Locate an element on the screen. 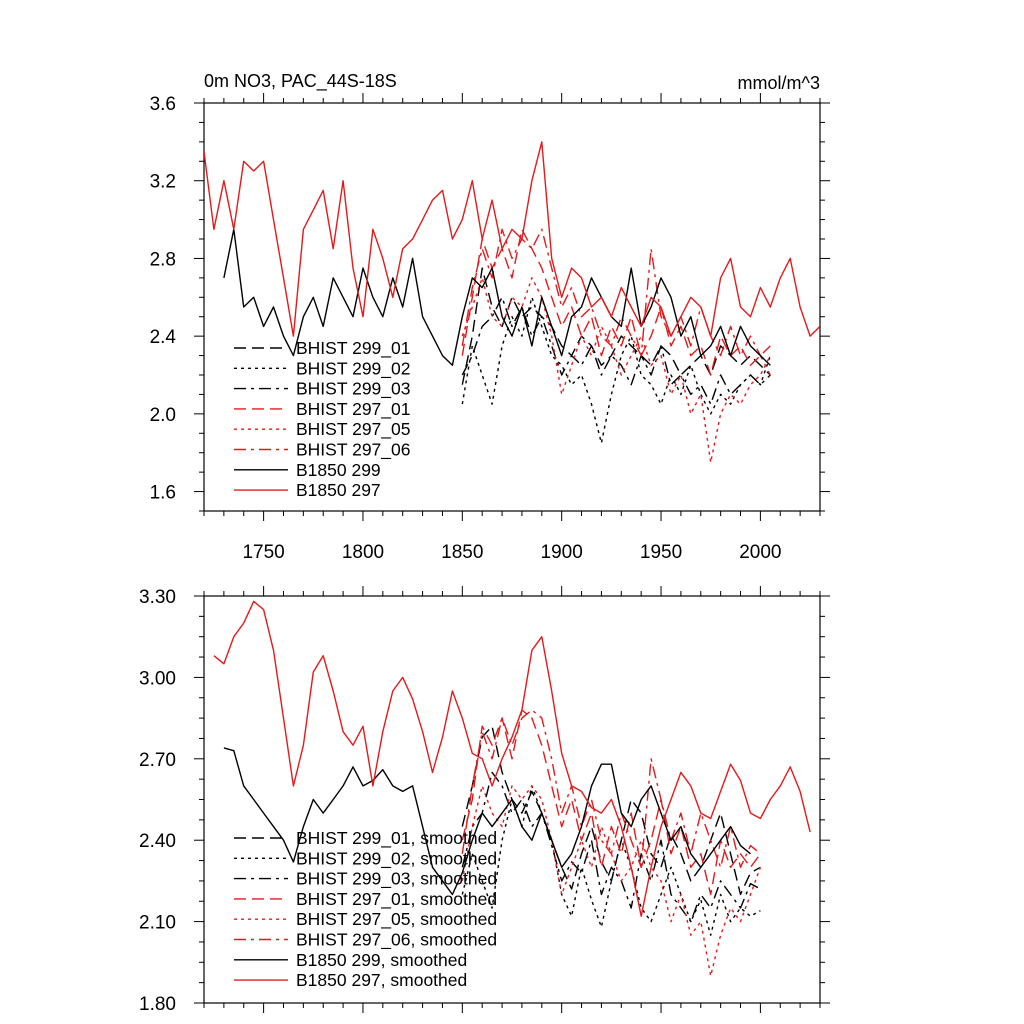 The height and width of the screenshot is (1024, 1024). legend-label-5: BHIST 297_06, smoothed is located at coordinates (396, 940).